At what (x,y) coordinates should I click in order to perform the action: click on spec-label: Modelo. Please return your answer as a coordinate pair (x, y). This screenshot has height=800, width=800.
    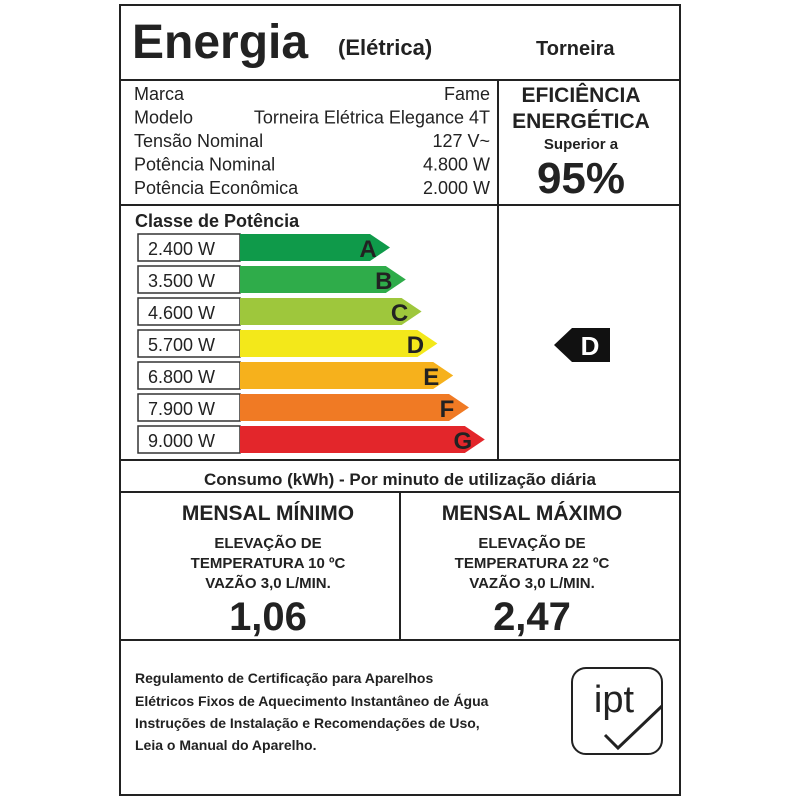
    Looking at the image, I should click on (163, 118).